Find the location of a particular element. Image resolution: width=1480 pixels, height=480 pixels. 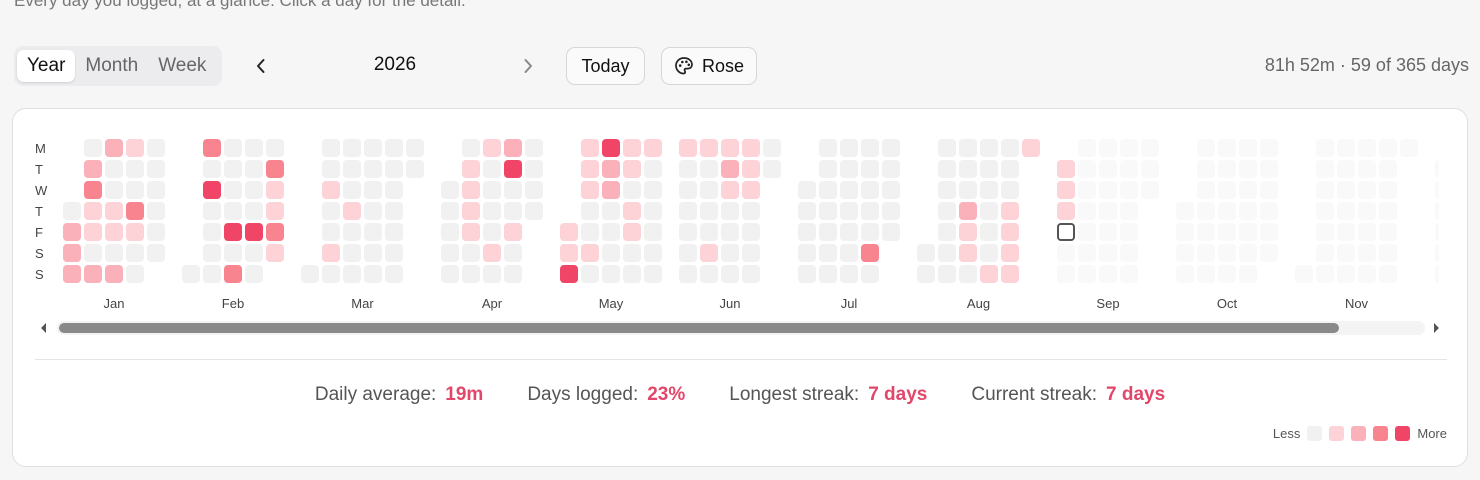

scroll-left-arrow is located at coordinates (44, 328).